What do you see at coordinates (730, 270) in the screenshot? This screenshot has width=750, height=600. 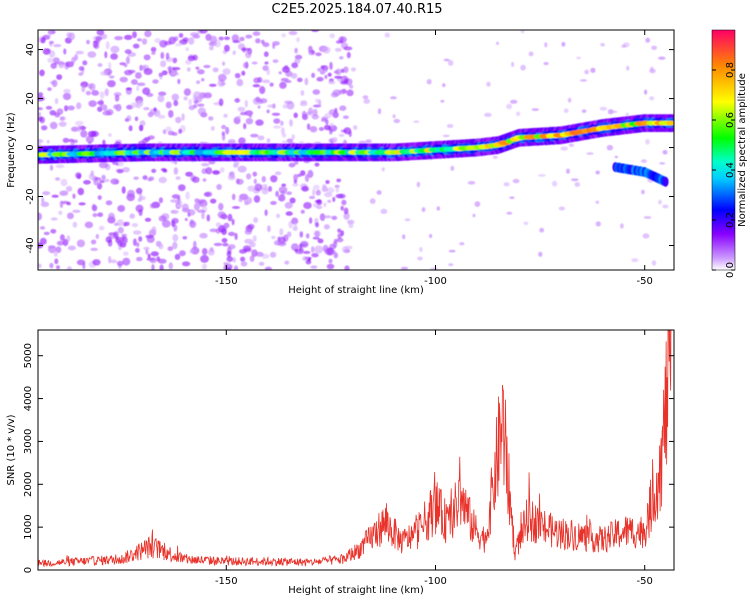 I see `colorbar-tick-label: 0.0` at bounding box center [730, 270].